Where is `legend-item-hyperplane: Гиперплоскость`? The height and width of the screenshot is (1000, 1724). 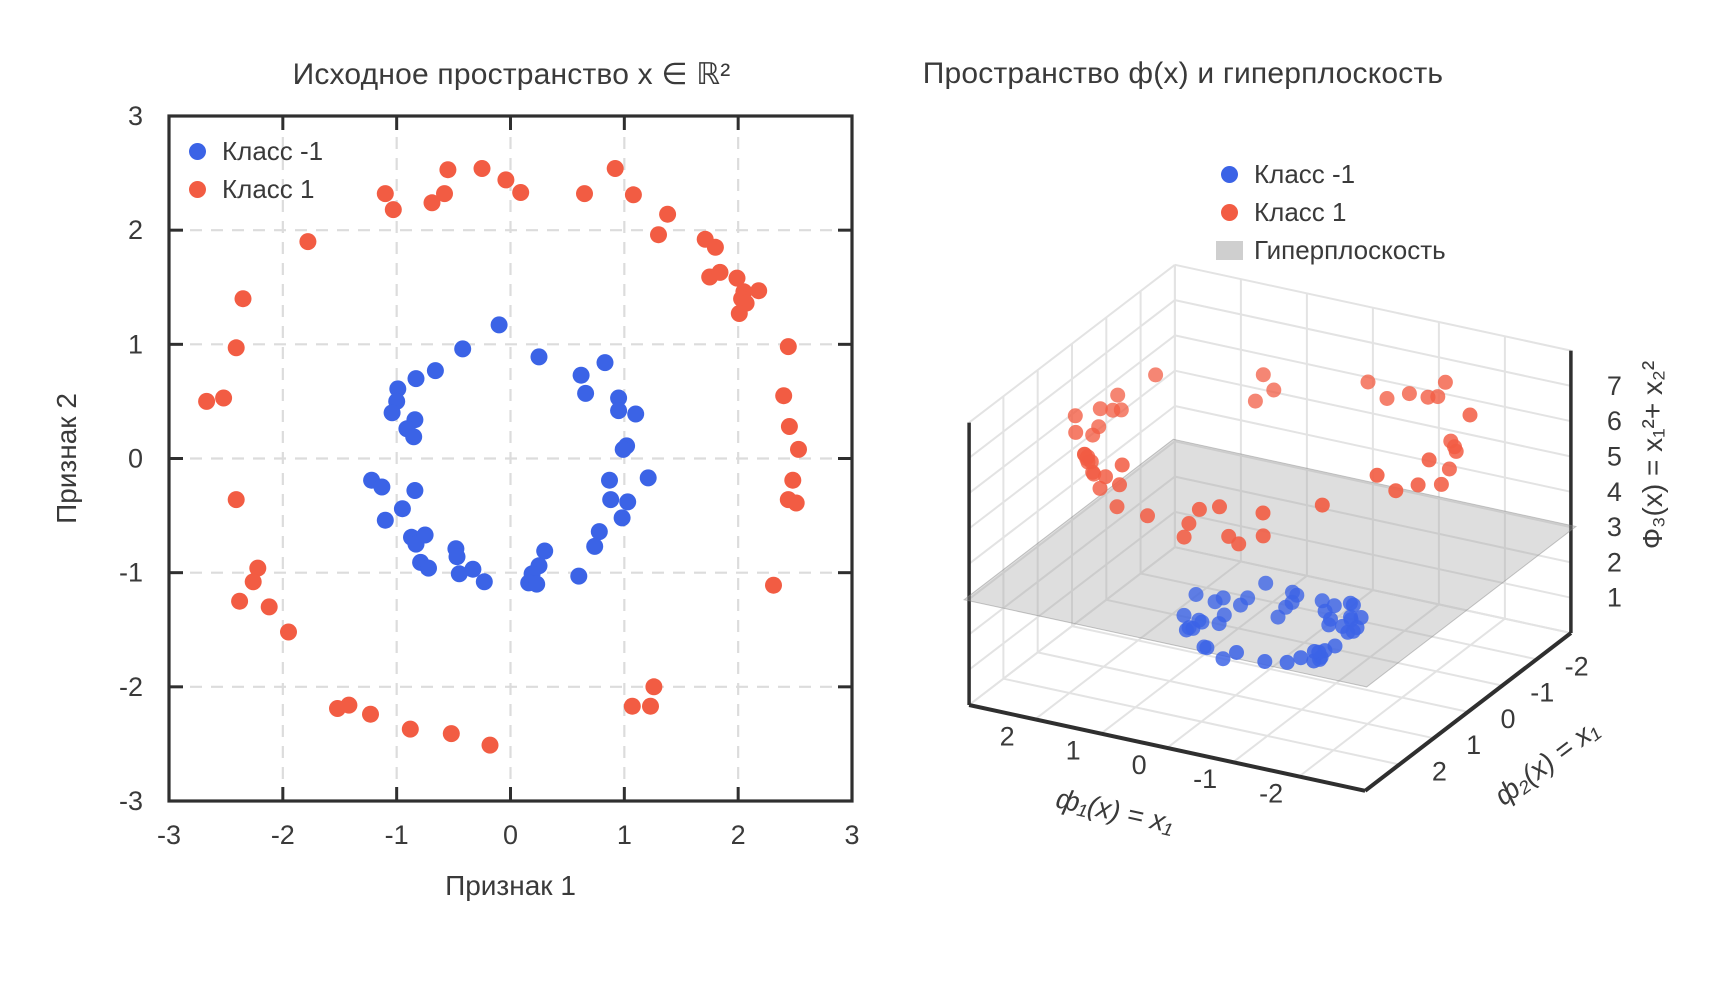
legend-item-hyperplane: Гиперплоскость is located at coordinates (1330, 250).